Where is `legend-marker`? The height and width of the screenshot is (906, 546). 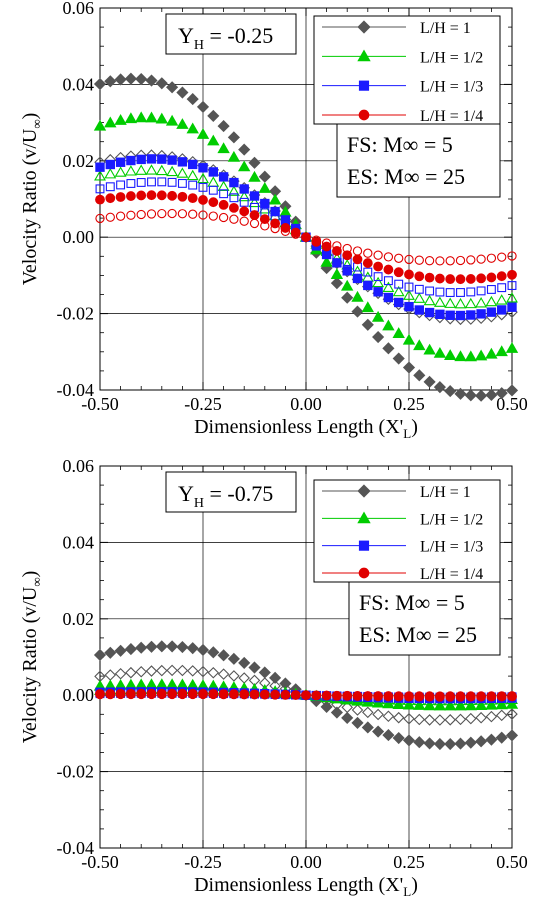
legend-marker is located at coordinates (364, 55).